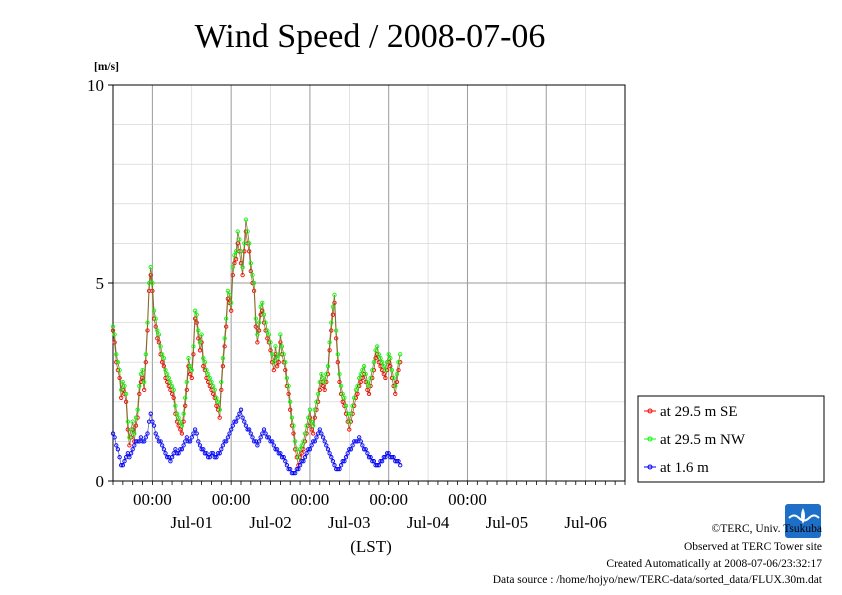 This screenshot has width=842, height=595. I want to click on series-line, so click(256, 348).